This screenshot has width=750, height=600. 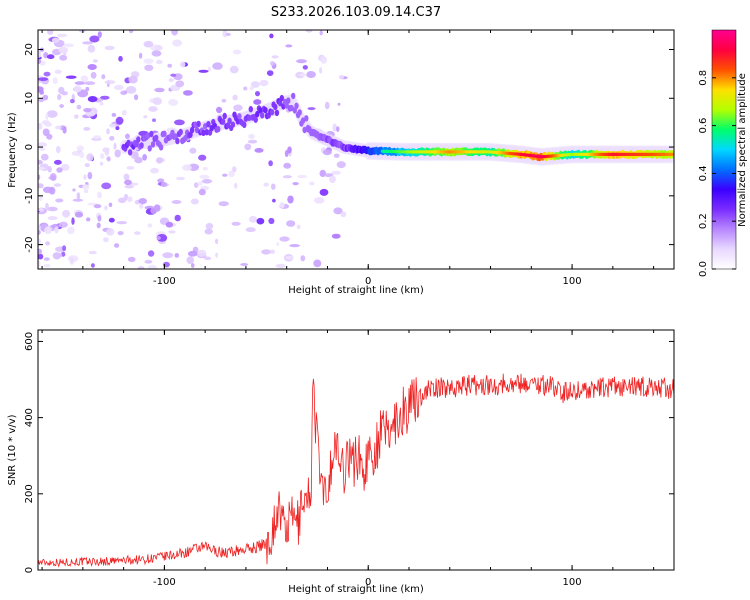 What do you see at coordinates (703, 269) in the screenshot?
I see `colorbar-tick-label: 0.0` at bounding box center [703, 269].